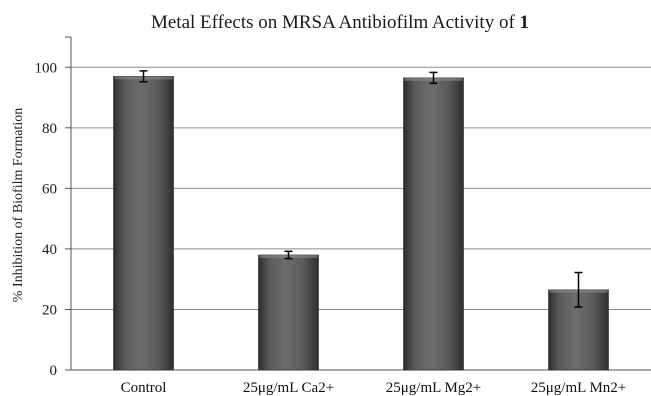 Image resolution: width=651 pixels, height=396 pixels. I want to click on y-tick-label: 20, so click(49, 310).